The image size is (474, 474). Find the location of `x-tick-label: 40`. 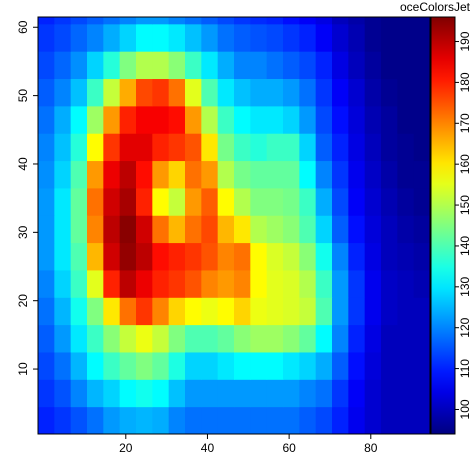

x-tick-label: 40 is located at coordinates (208, 448).